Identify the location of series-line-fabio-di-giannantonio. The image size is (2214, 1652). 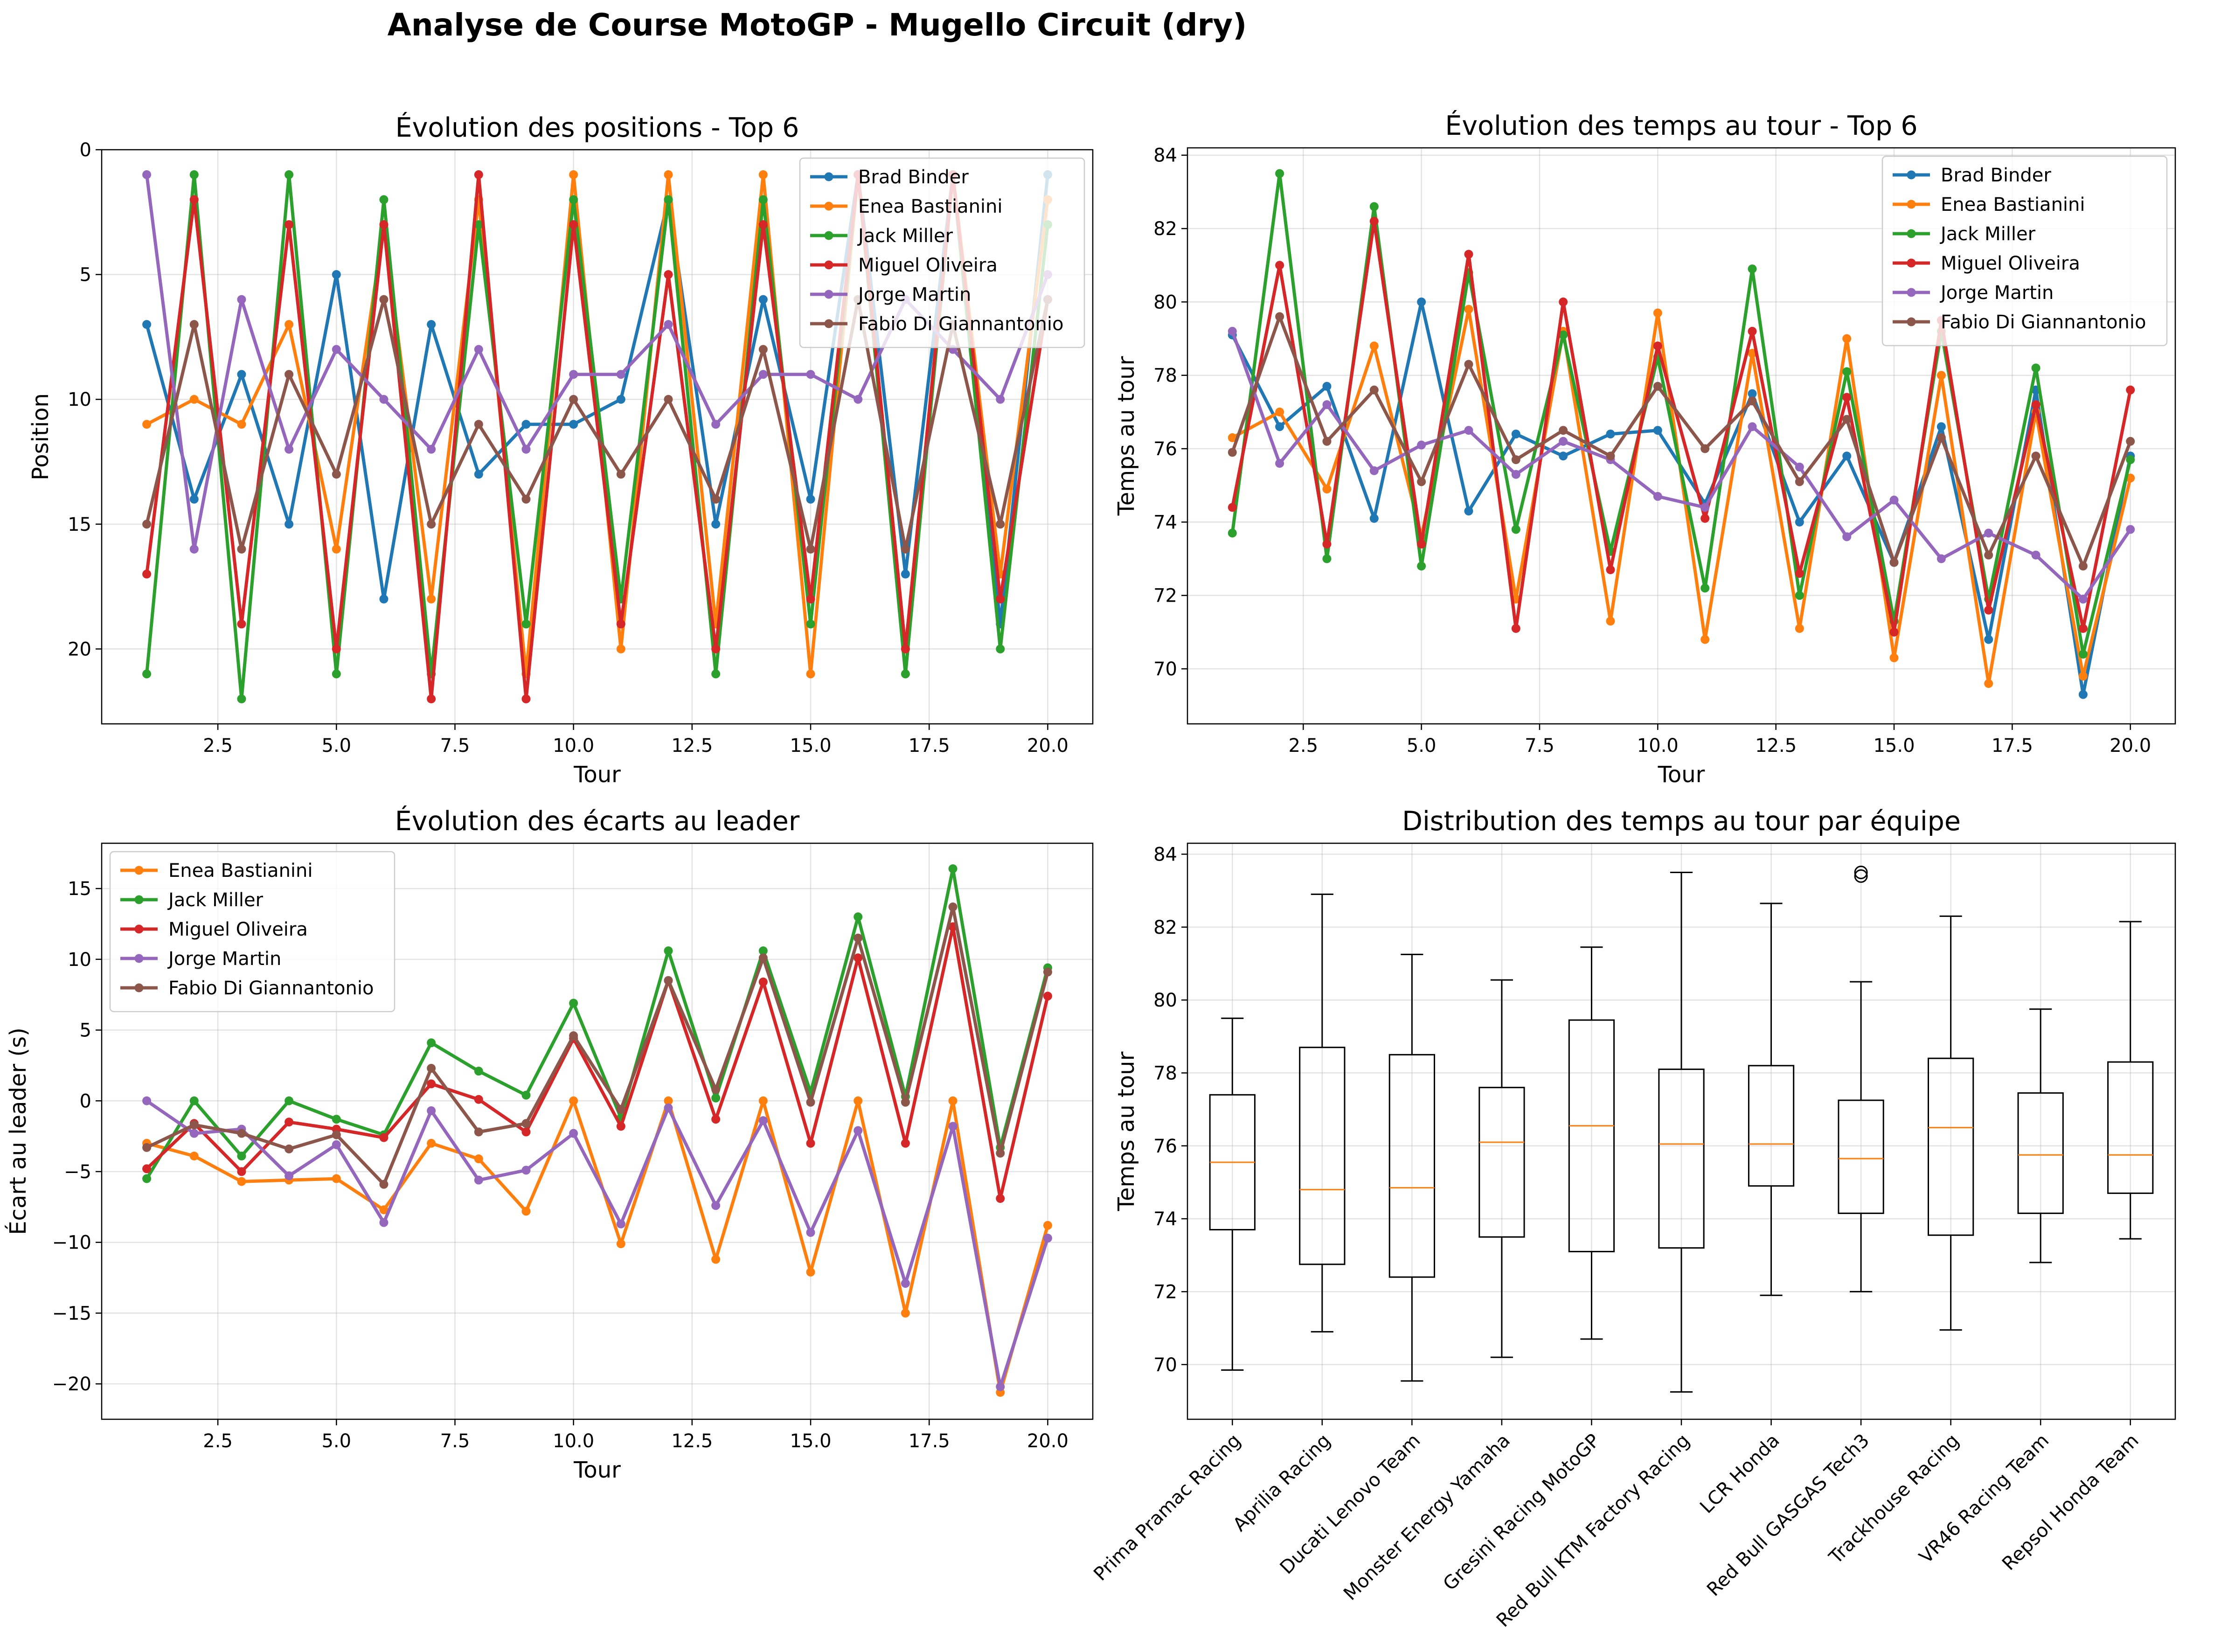
(597, 425).